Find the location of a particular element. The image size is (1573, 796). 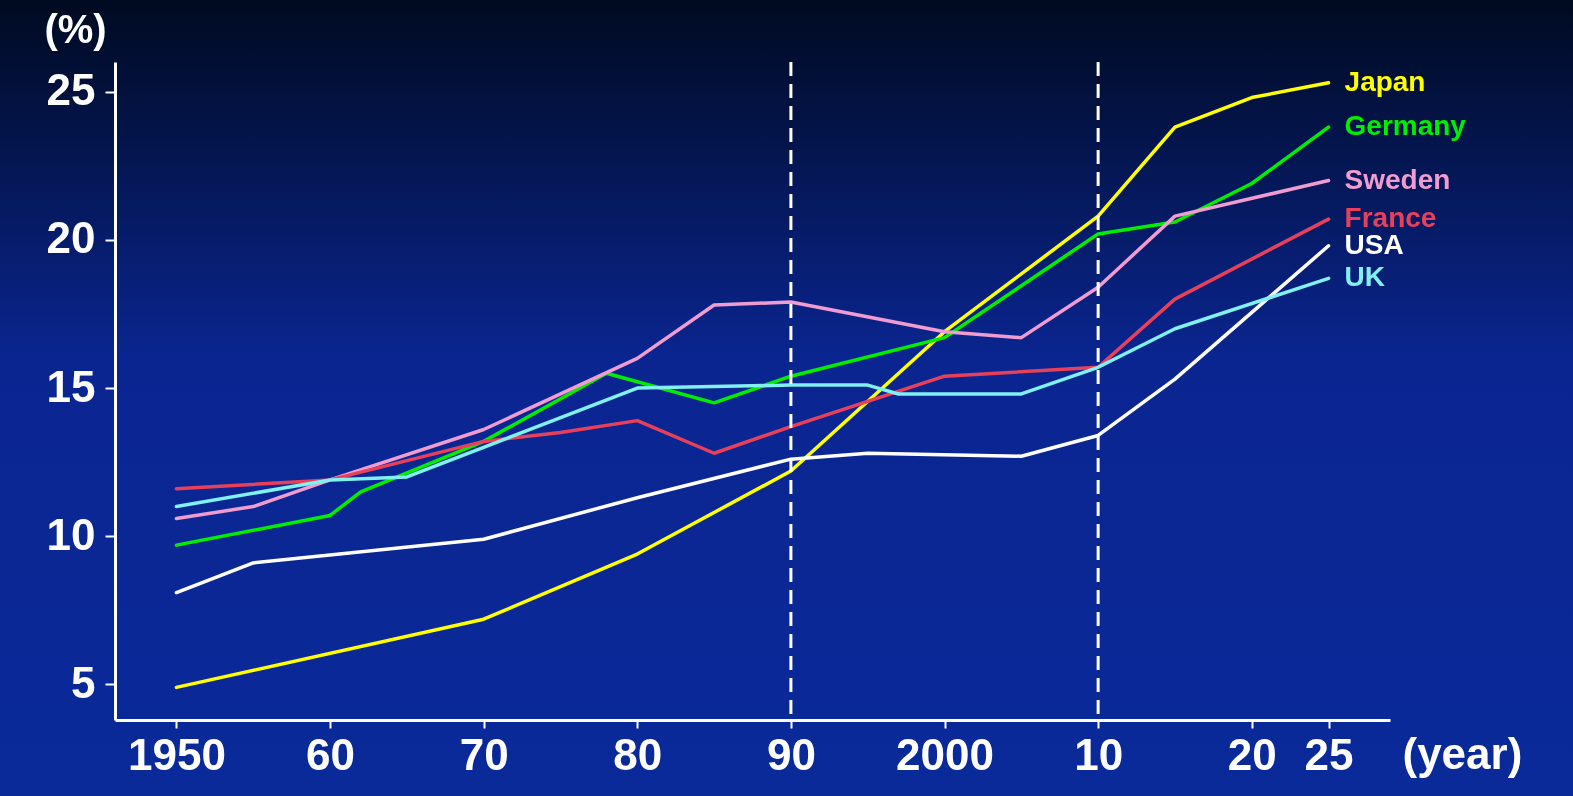

y-tick-label: 5 is located at coordinates (83, 682).